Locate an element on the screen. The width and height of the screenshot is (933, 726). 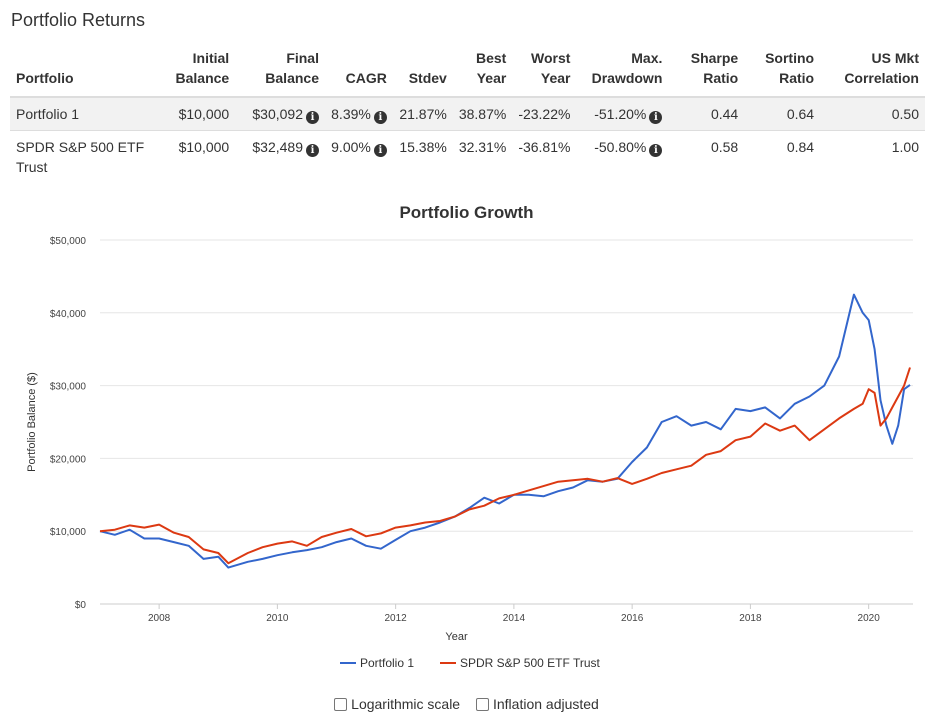
log-scale-checkbox: Logarithmic scale is located at coordinates (397, 704).